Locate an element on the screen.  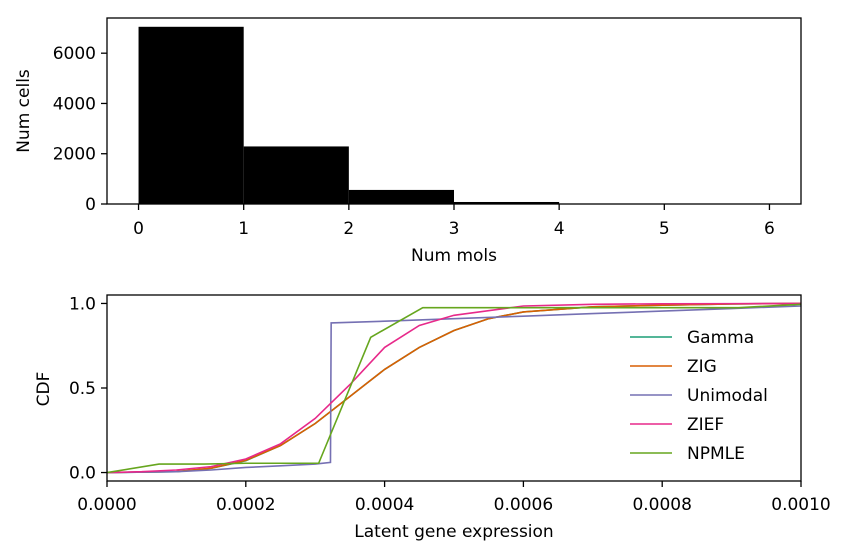
cdf-y-ticks: 0.0 0.5 1.0 is located at coordinates (88, 389).